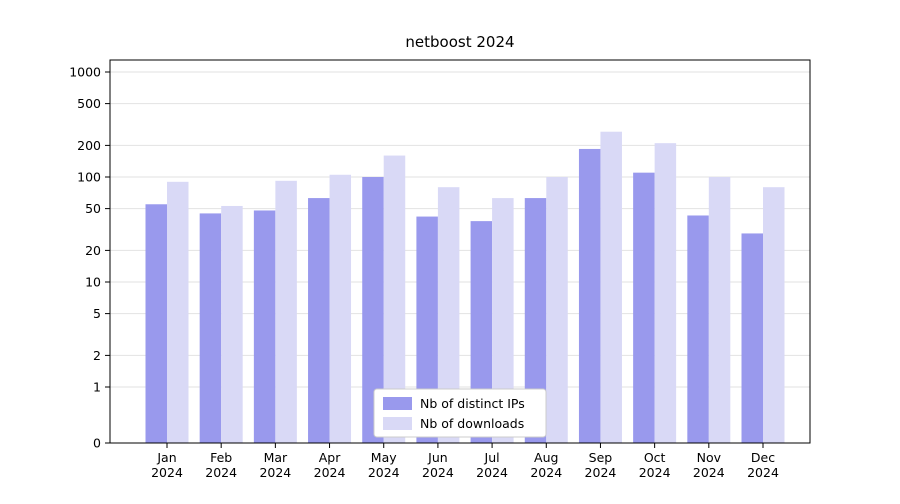  What do you see at coordinates (319, 320) in the screenshot?
I see `bar-distinct-ips-apr` at bounding box center [319, 320].